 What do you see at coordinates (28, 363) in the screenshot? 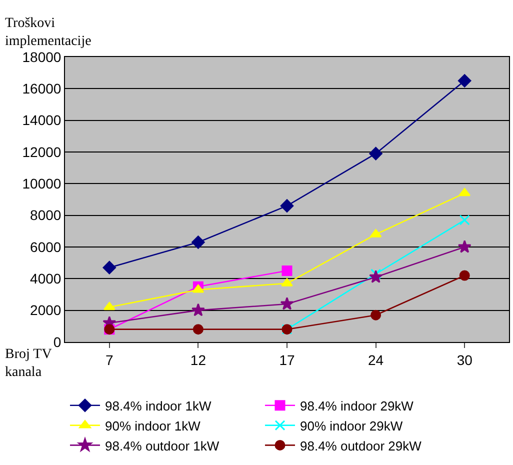
I see `x-axis-title: Broj TV kanala` at bounding box center [28, 363].